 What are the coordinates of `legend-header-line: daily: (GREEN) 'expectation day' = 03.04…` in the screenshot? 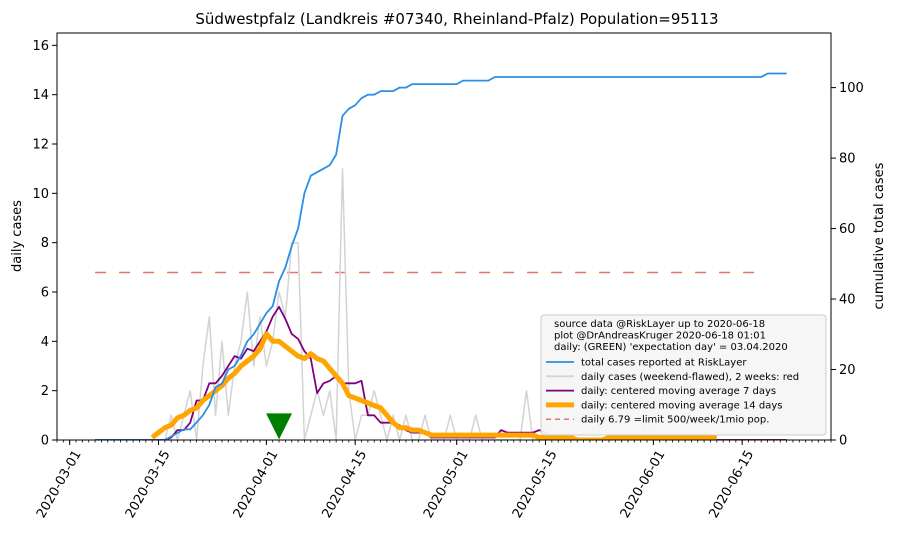 It's located at (671, 347).